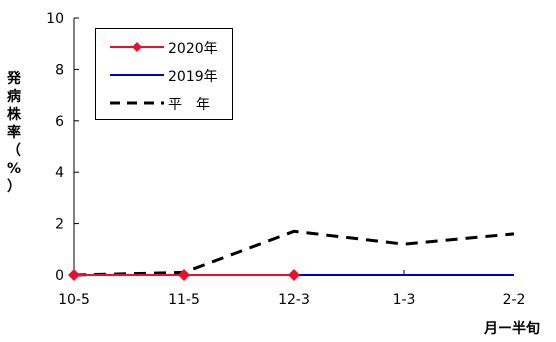 The width and height of the screenshot is (556, 342). I want to click on y-axis-label-char: ）, so click(14, 187).